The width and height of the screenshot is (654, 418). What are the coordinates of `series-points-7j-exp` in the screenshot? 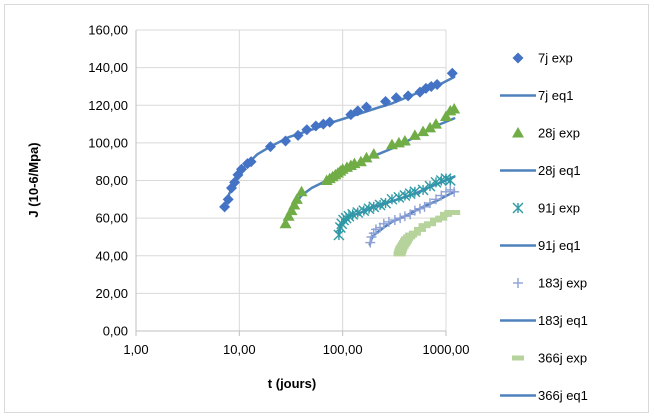 It's located at (338, 140).